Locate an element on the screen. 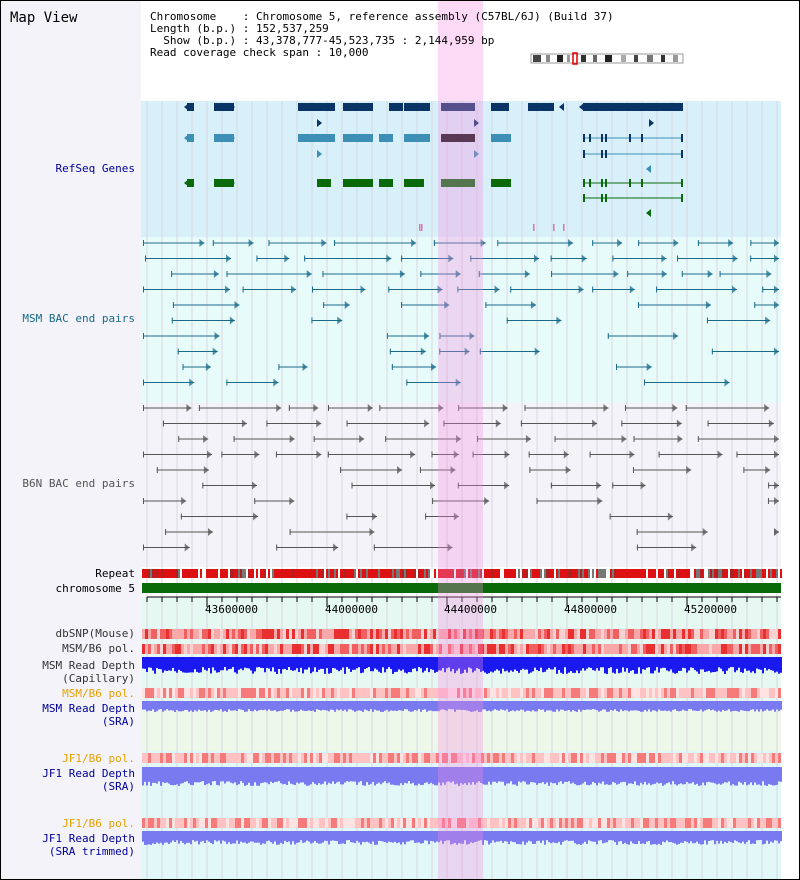 The width and height of the screenshot is (800, 880). repeat-label: Repeat is located at coordinates (115, 573).